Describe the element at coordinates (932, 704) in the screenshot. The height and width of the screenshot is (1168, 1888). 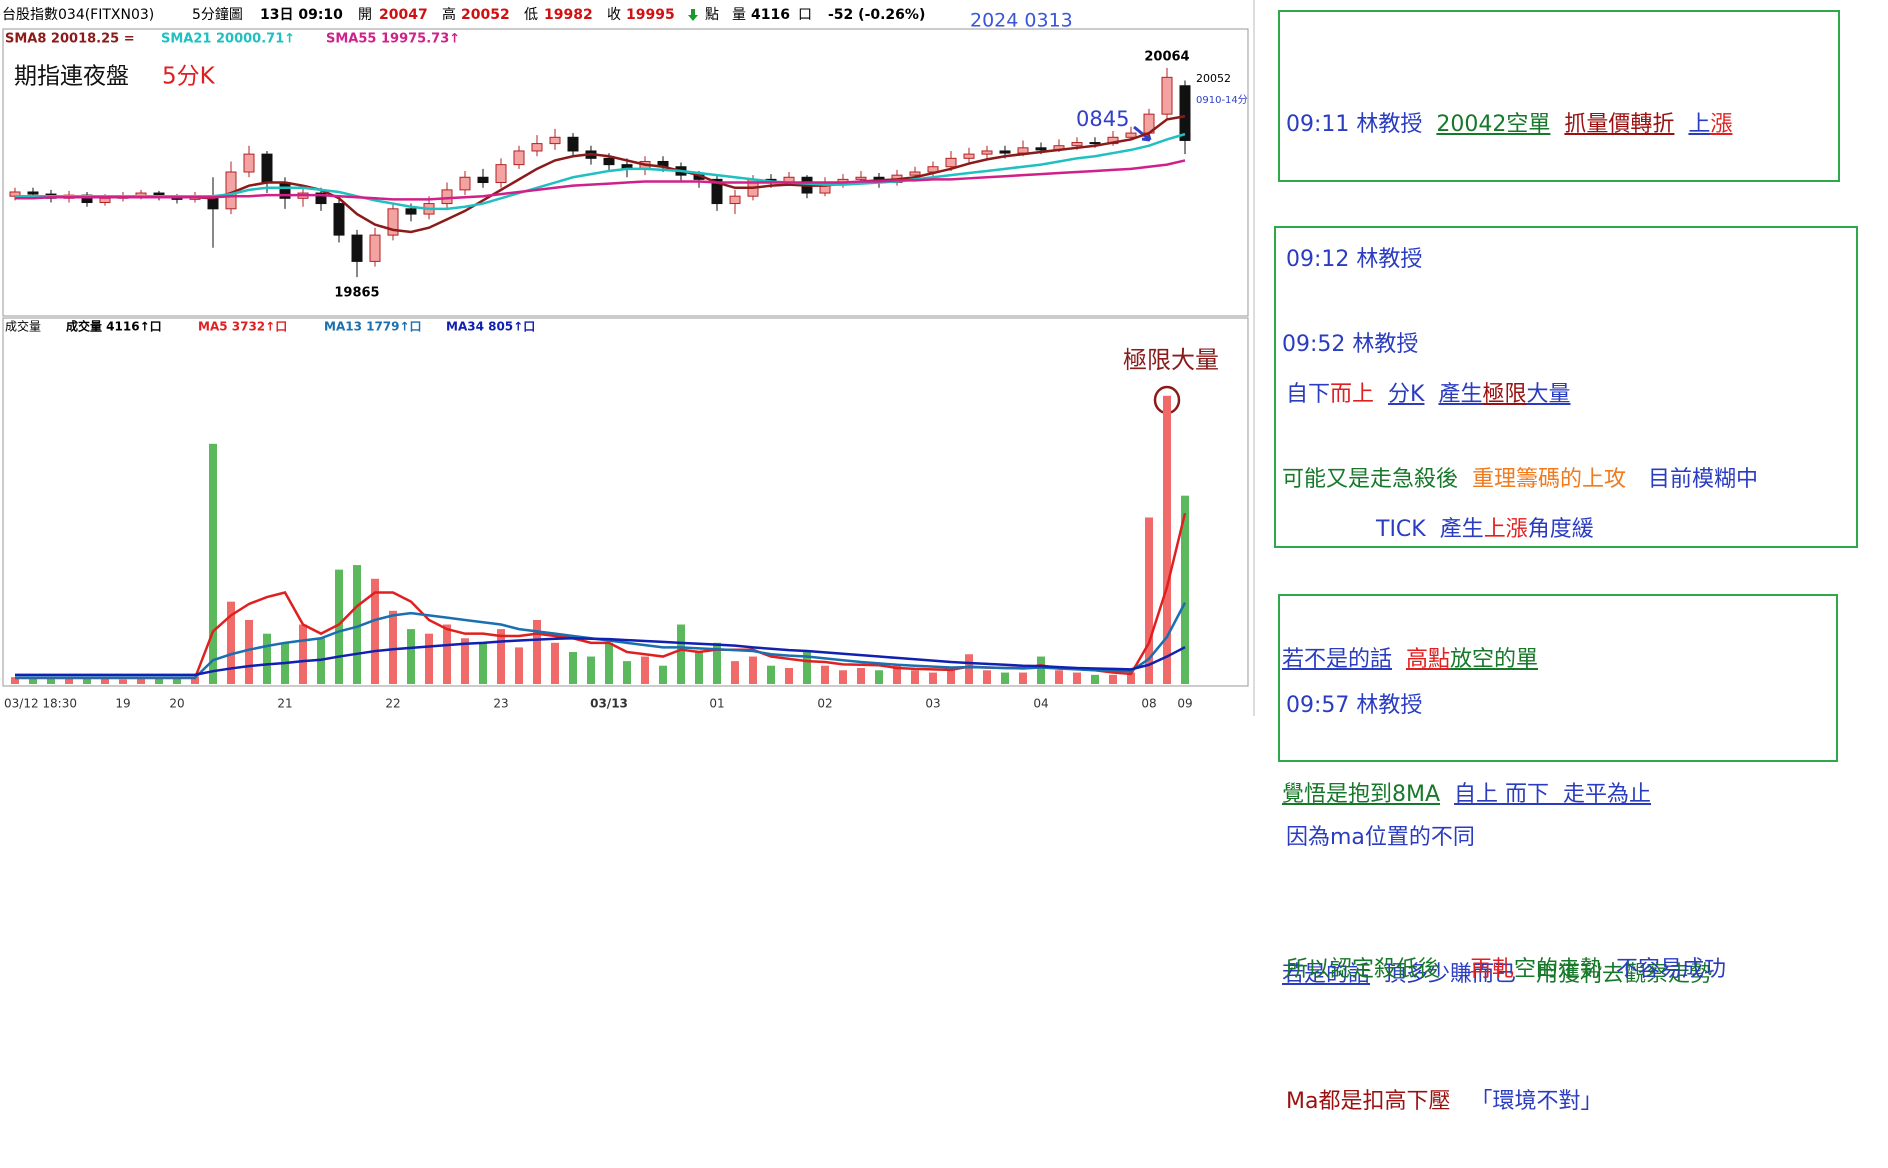
I see `x-tick-label: 03` at that location.